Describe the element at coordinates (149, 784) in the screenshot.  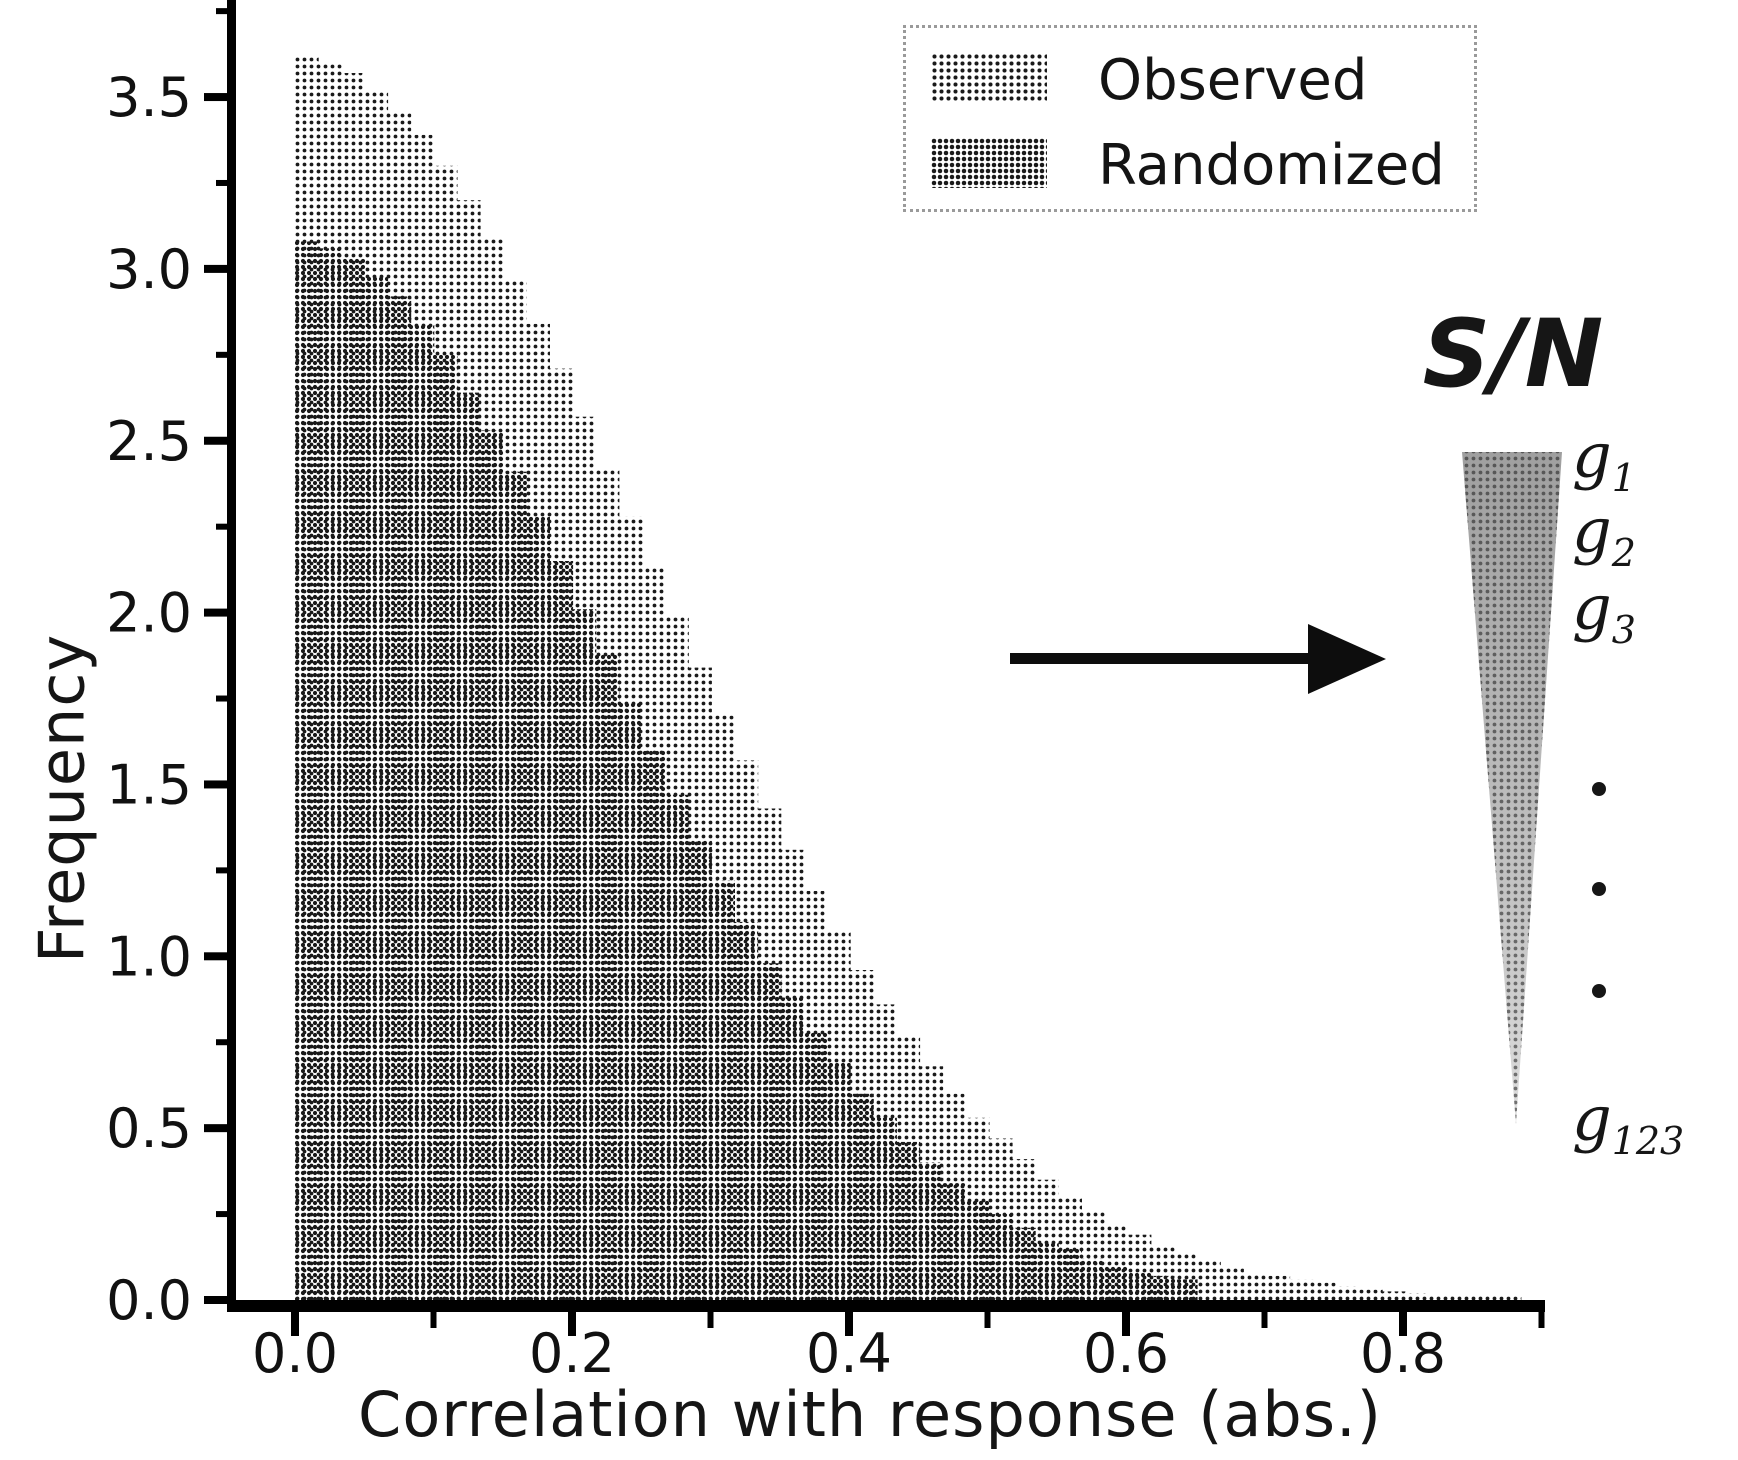
I see `y-tick-label: 1.5` at that location.